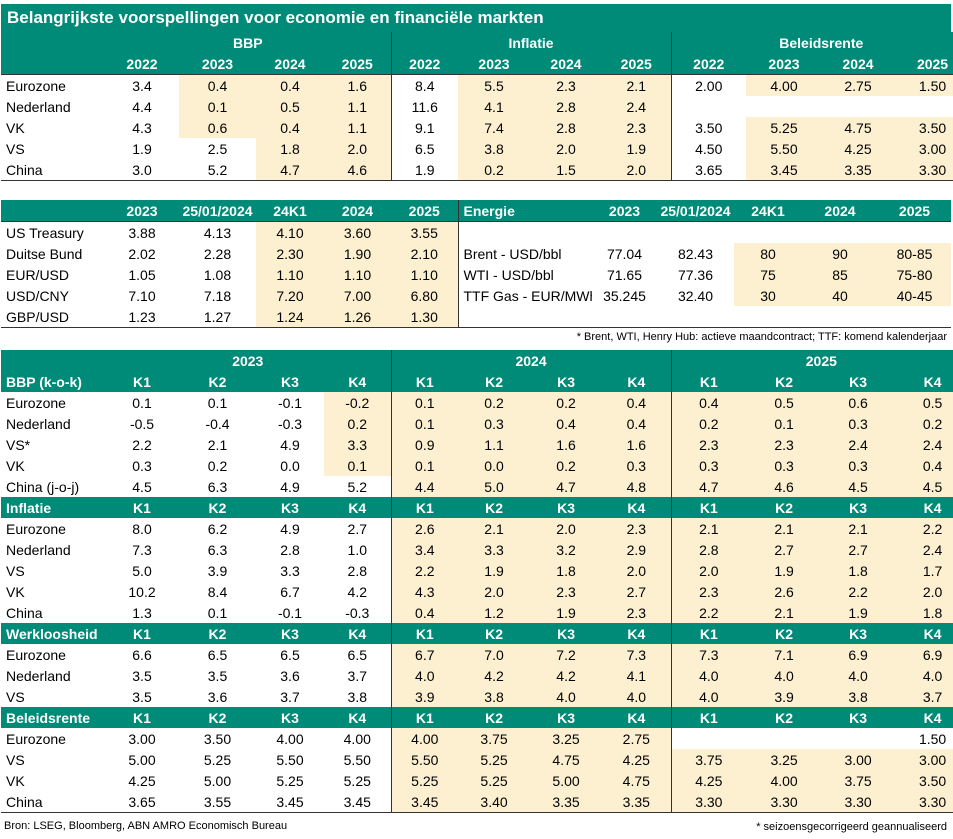  Describe the element at coordinates (142, 170) in the screenshot. I see `table-cell: 3.0` at that location.